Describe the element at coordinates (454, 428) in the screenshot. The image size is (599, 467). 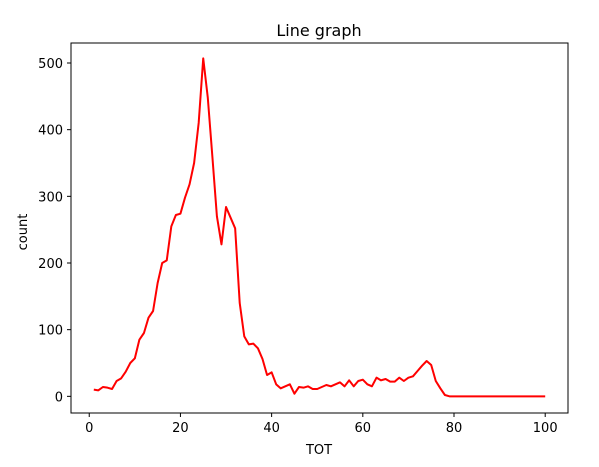
I see `x-tick-label: 80` at that location.